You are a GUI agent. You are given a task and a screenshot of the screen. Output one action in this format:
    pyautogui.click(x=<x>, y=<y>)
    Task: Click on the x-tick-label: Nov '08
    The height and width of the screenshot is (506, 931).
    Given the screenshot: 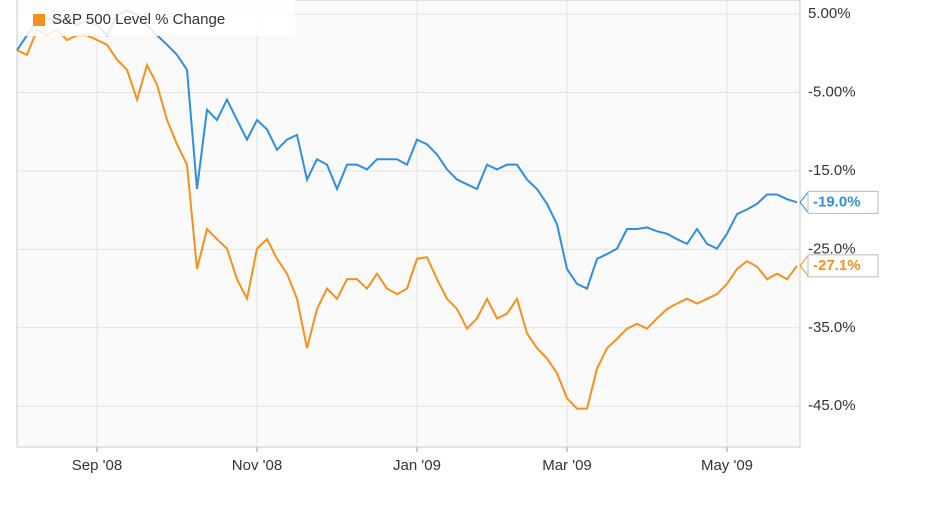 What is the action you would take?
    pyautogui.click(x=257, y=465)
    